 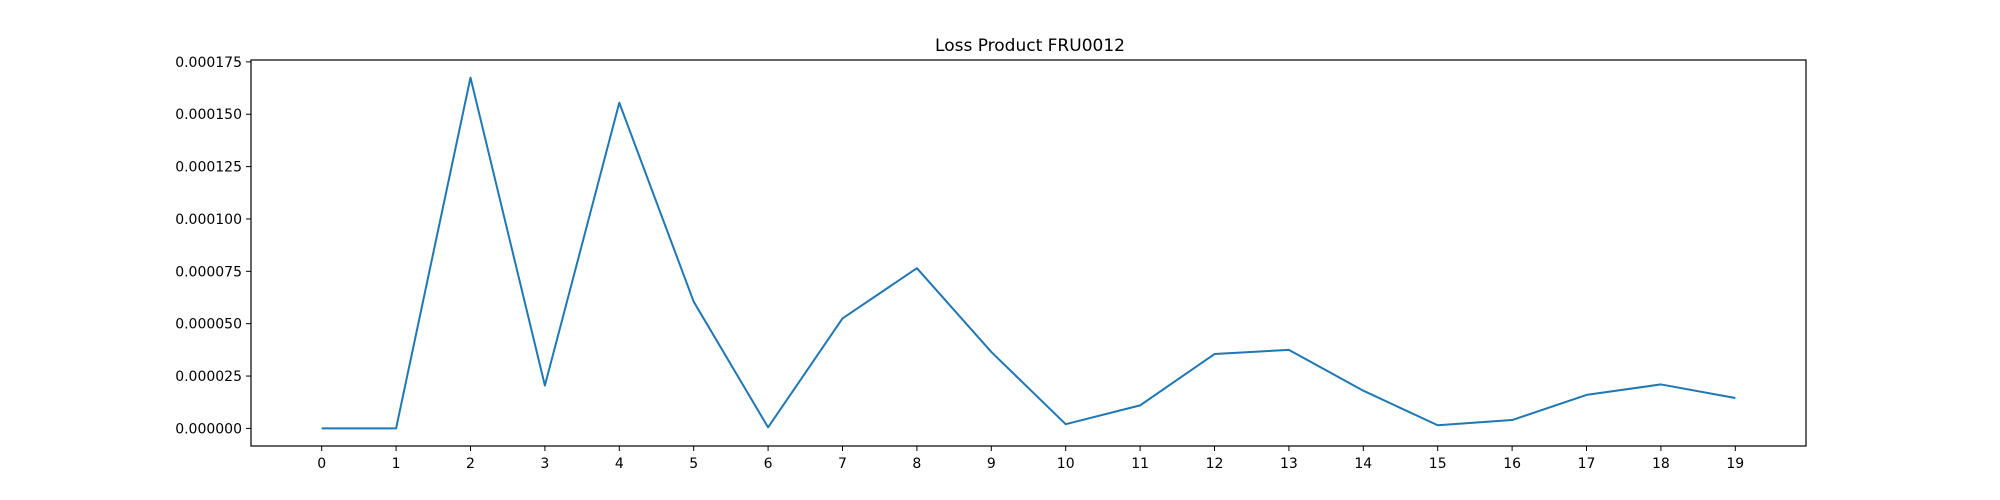 I want to click on x-tick-label: 18, so click(x=1661, y=464).